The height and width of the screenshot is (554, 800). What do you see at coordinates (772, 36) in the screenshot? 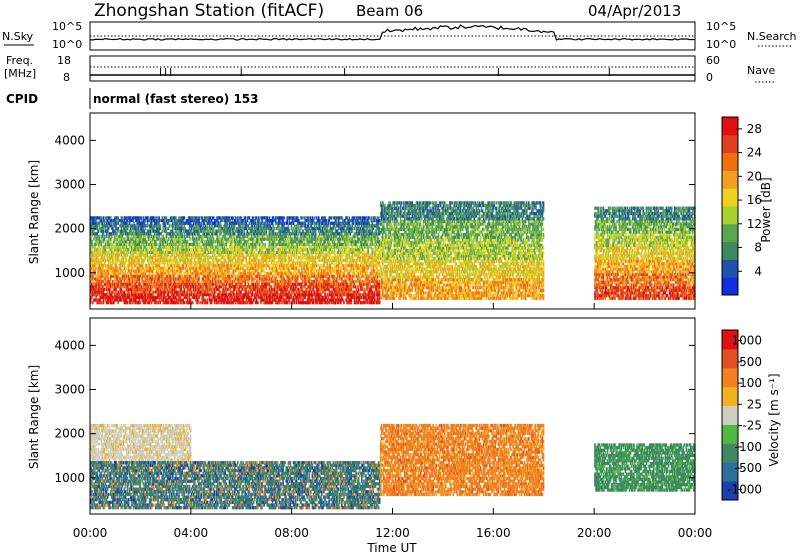
I see `nsearch-label: N.Search` at bounding box center [772, 36].